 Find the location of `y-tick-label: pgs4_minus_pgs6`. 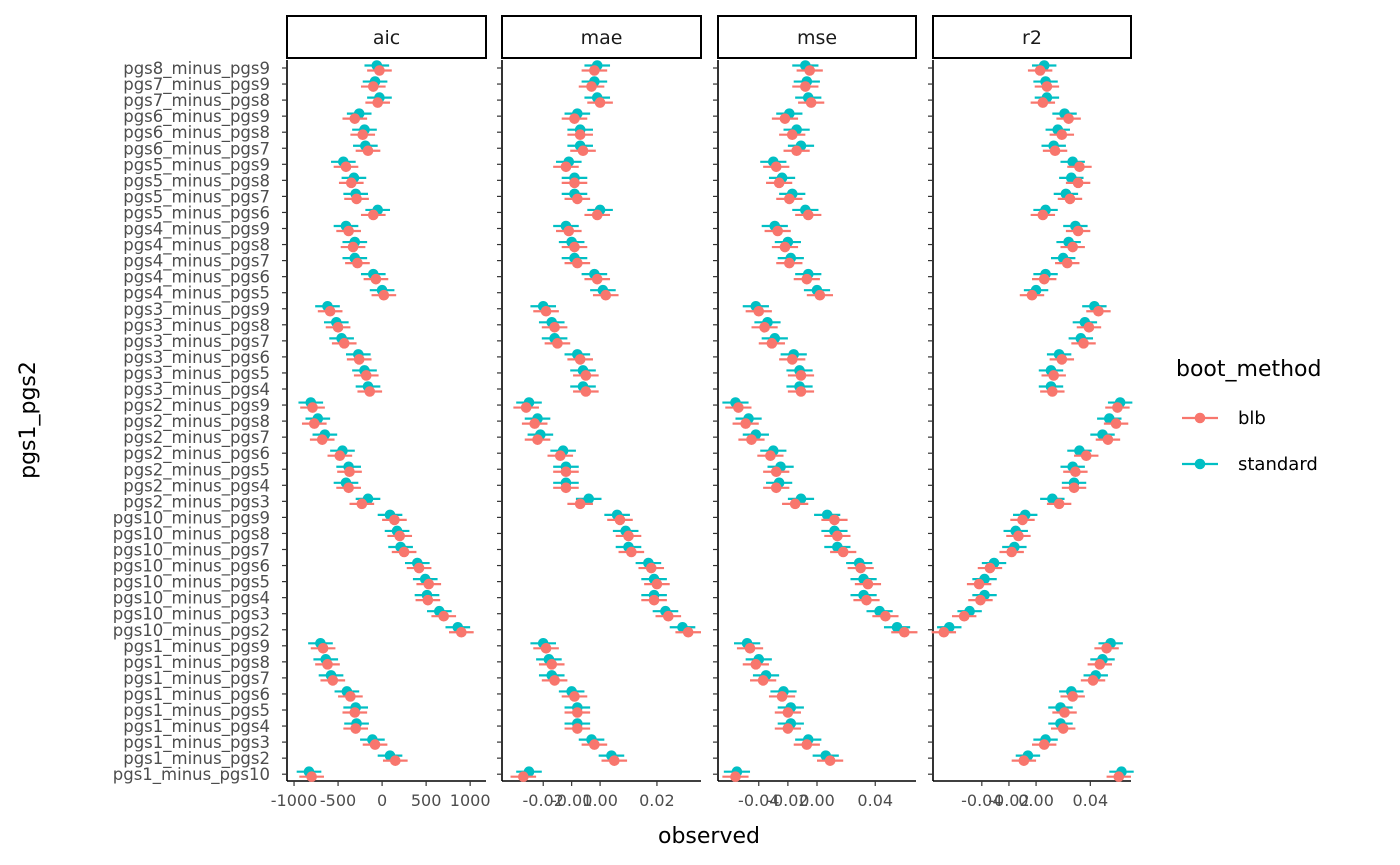

y-tick-label: pgs4_minus_pgs6 is located at coordinates (196, 278).